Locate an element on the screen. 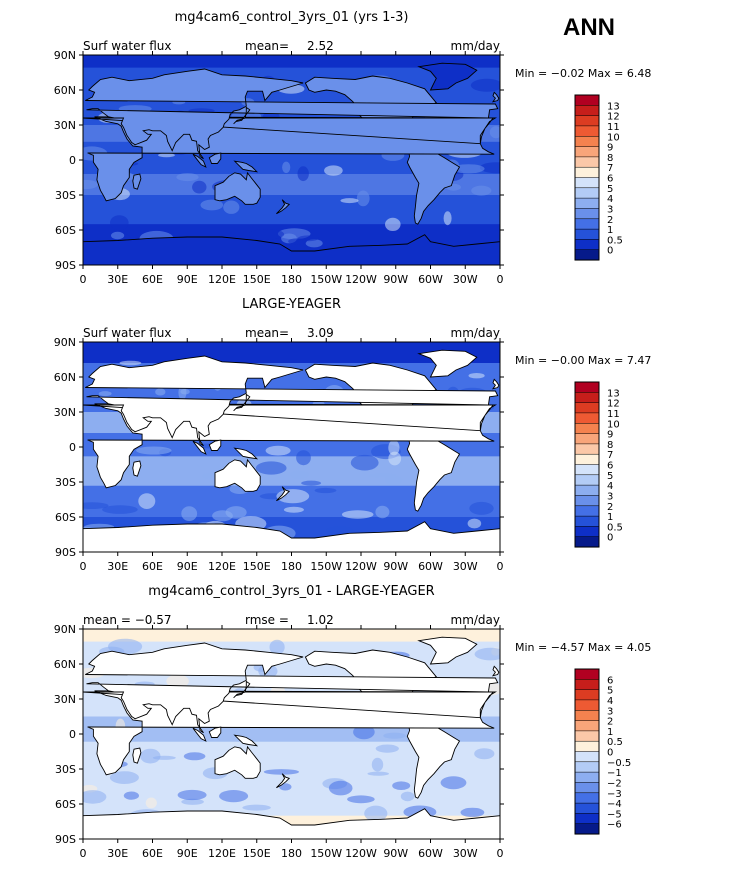 This screenshot has width=732, height=869. lat-tick-label: 90S is located at coordinates (65, 552).